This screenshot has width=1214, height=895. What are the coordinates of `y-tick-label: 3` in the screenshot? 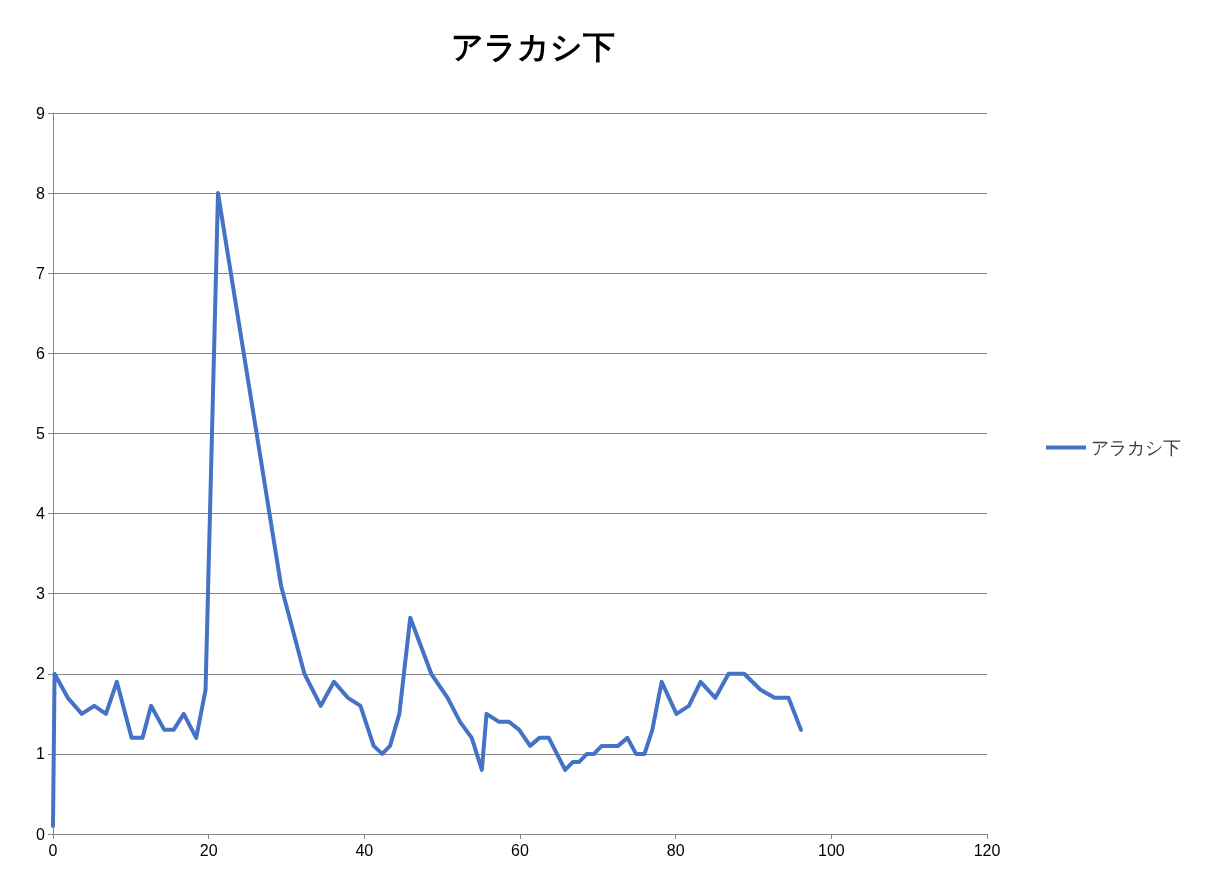 It's located at (41, 594).